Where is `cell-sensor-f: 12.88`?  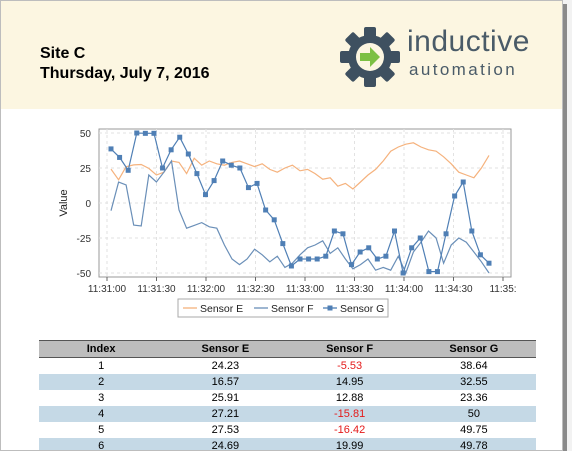 cell-sensor-f: 12.88 is located at coordinates (349, 398).